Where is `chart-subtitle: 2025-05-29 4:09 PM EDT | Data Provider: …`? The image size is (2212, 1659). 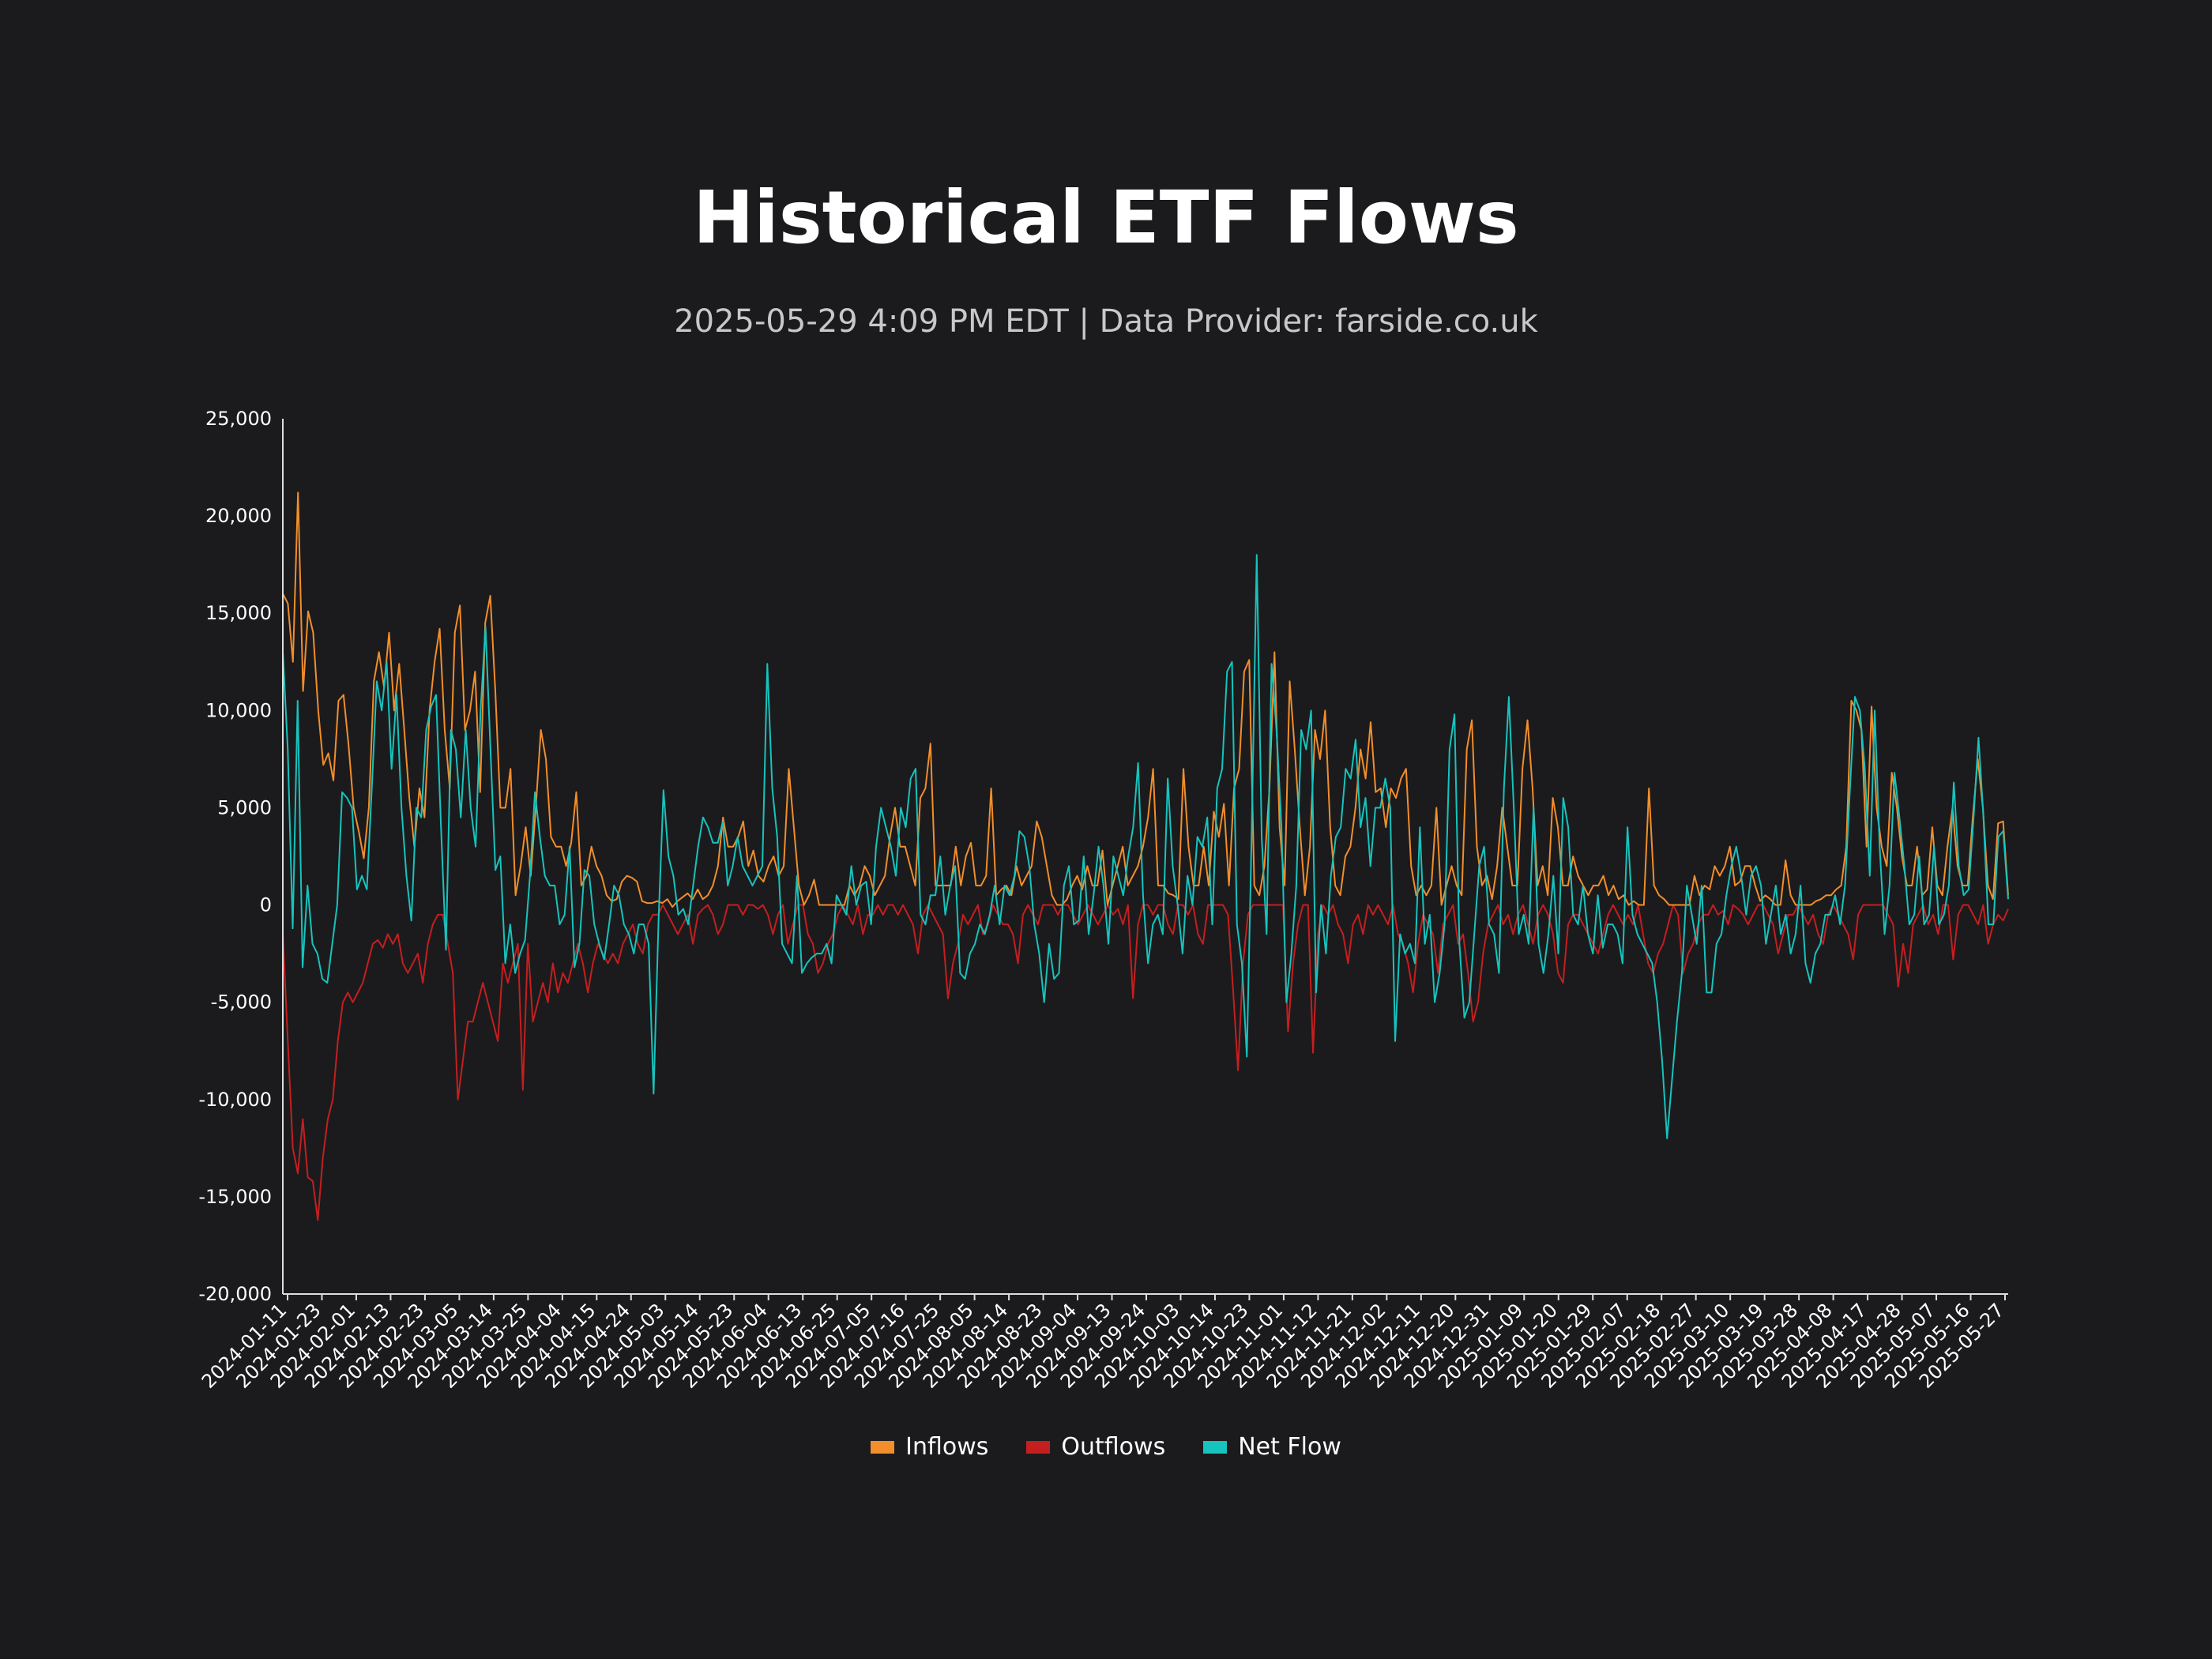 chart-subtitle: 2025-05-29 4:09 PM EDT | Data Provider: … is located at coordinates (1106, 321).